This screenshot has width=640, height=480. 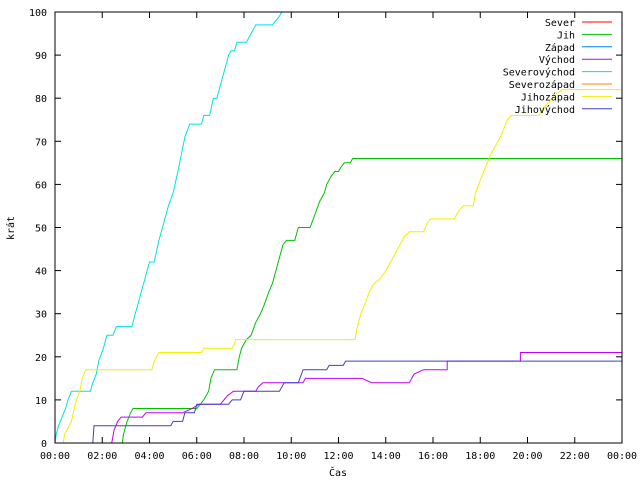 What do you see at coordinates (41, 358) in the screenshot?
I see `y-tick-label: 20` at bounding box center [41, 358].